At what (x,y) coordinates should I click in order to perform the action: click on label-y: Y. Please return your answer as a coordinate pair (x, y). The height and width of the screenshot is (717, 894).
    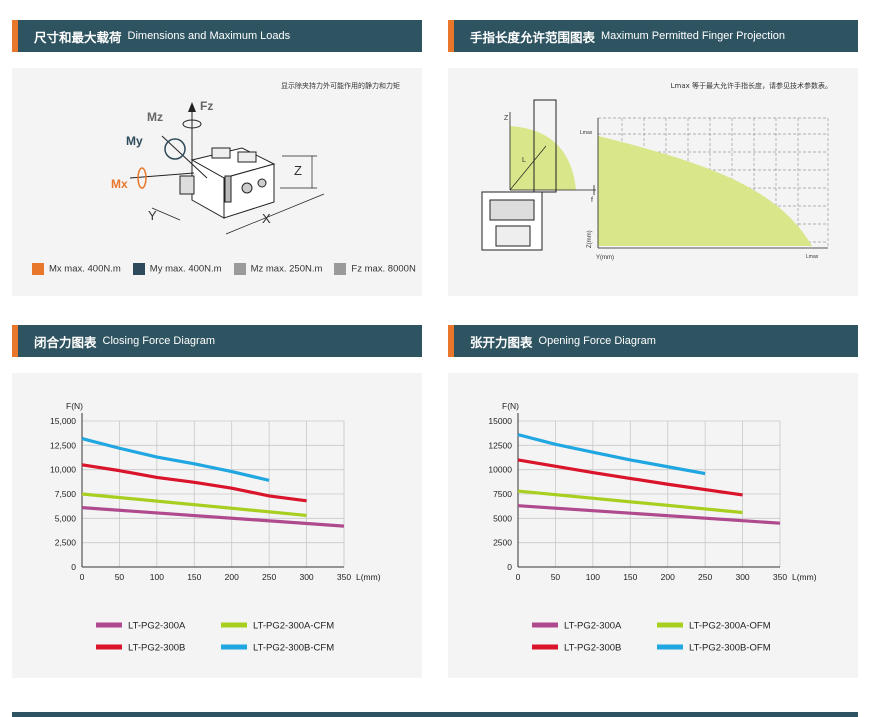
    Looking at the image, I should click on (152, 215).